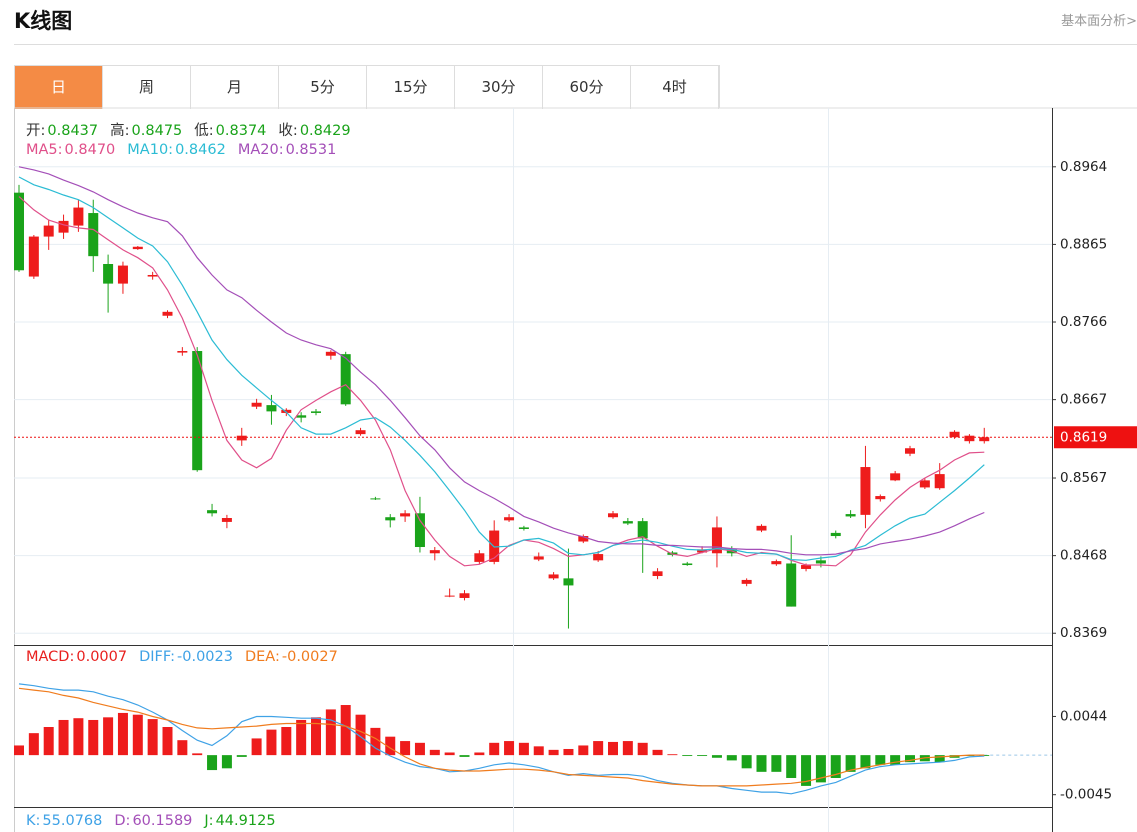  I want to click on y-tick-label: 0.8468, so click(1083, 556).